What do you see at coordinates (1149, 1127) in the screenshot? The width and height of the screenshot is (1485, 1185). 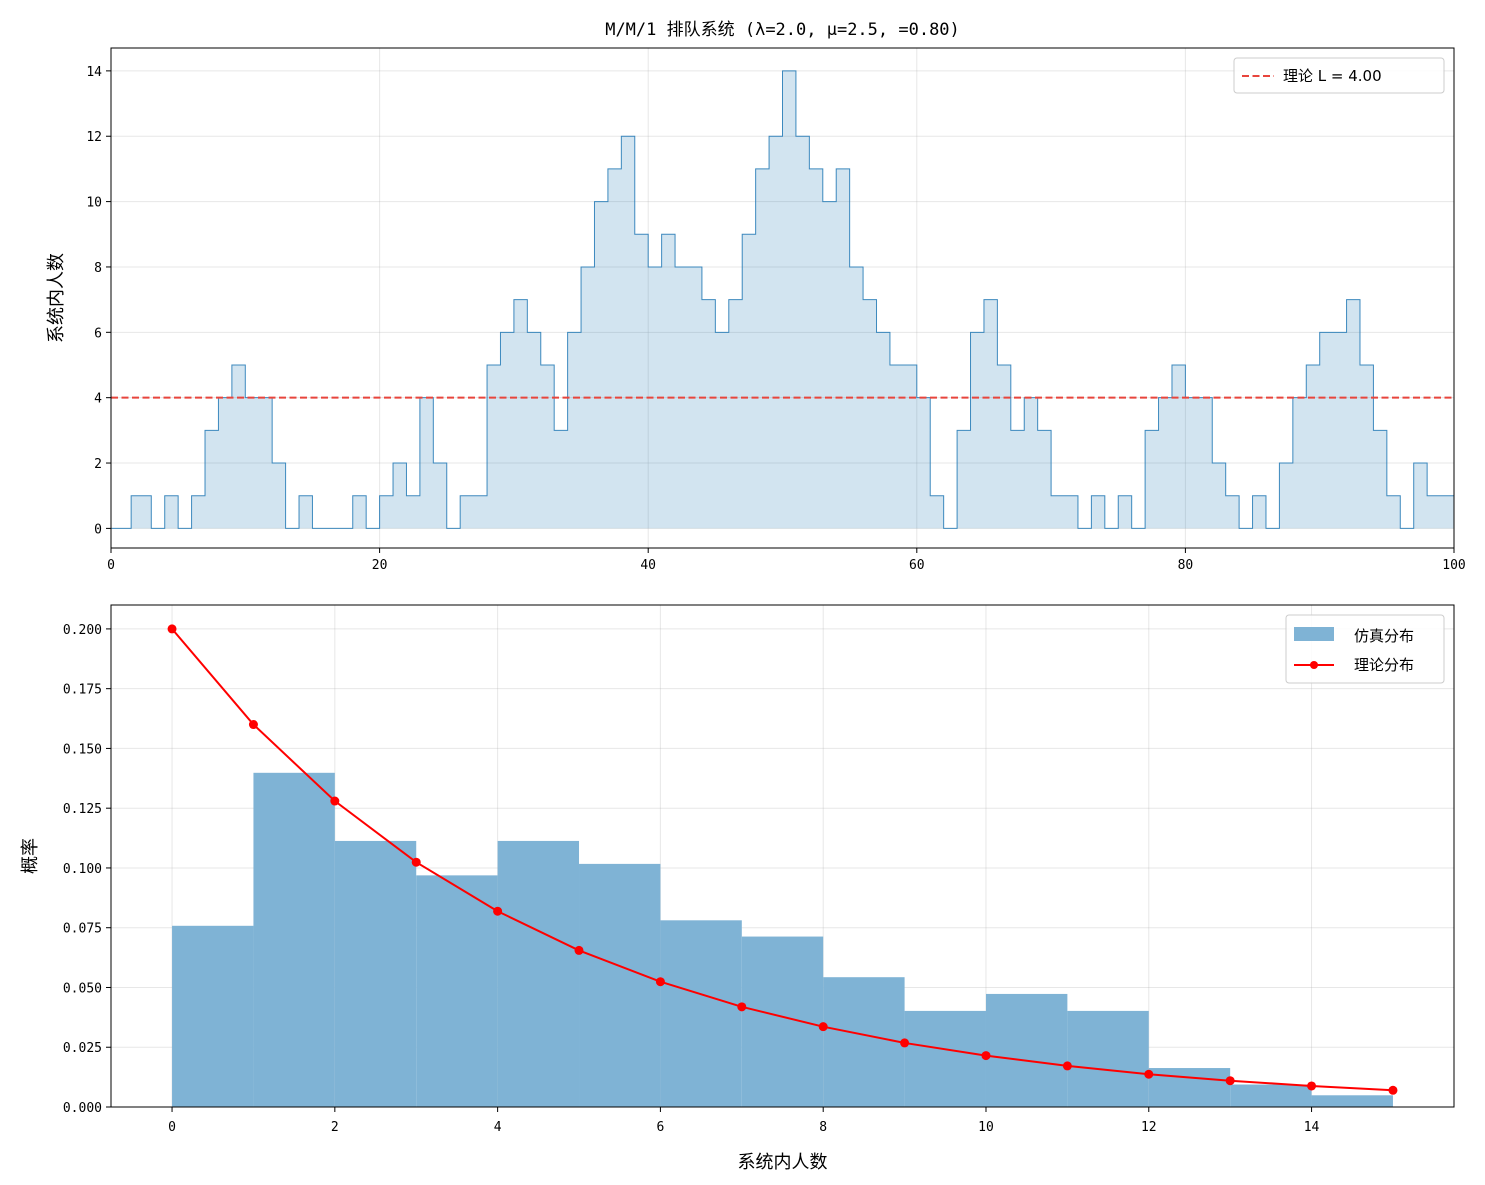 I see `bottom-x-tick-label: 12` at bounding box center [1149, 1127].